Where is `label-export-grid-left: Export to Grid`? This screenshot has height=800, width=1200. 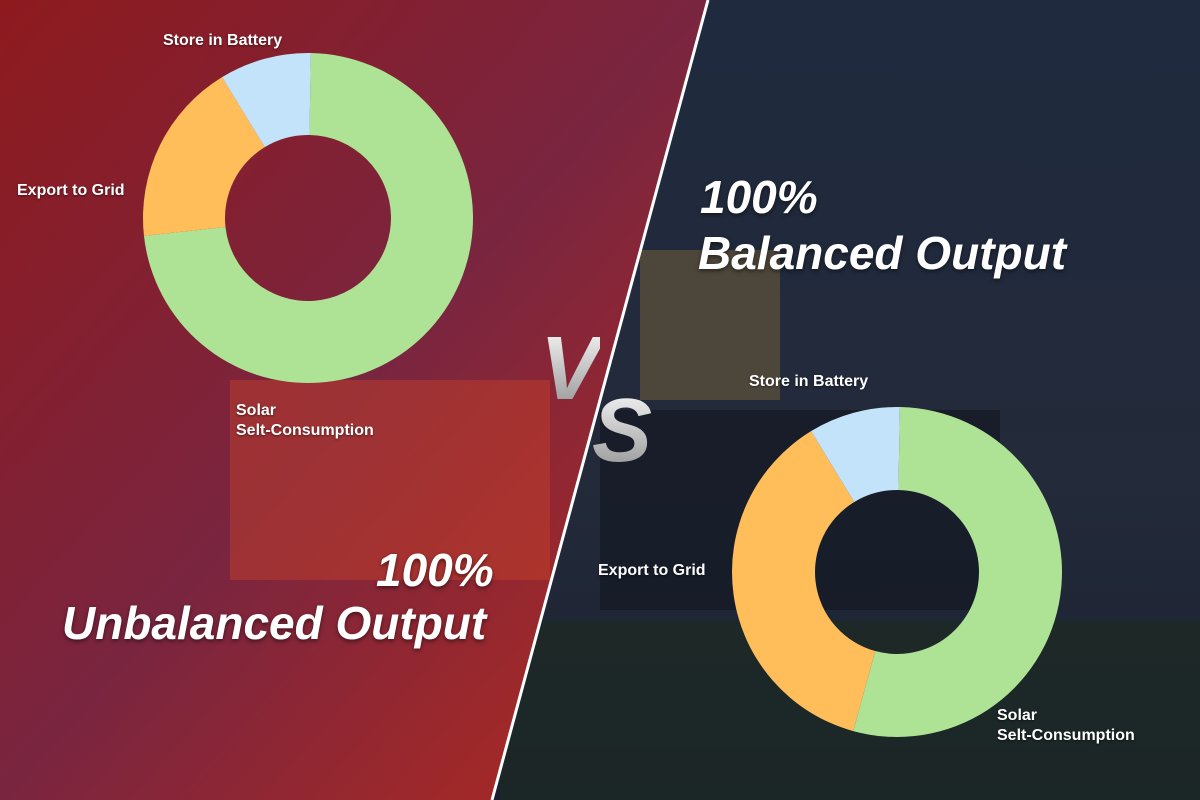 label-export-grid-left: Export to Grid is located at coordinates (71, 190).